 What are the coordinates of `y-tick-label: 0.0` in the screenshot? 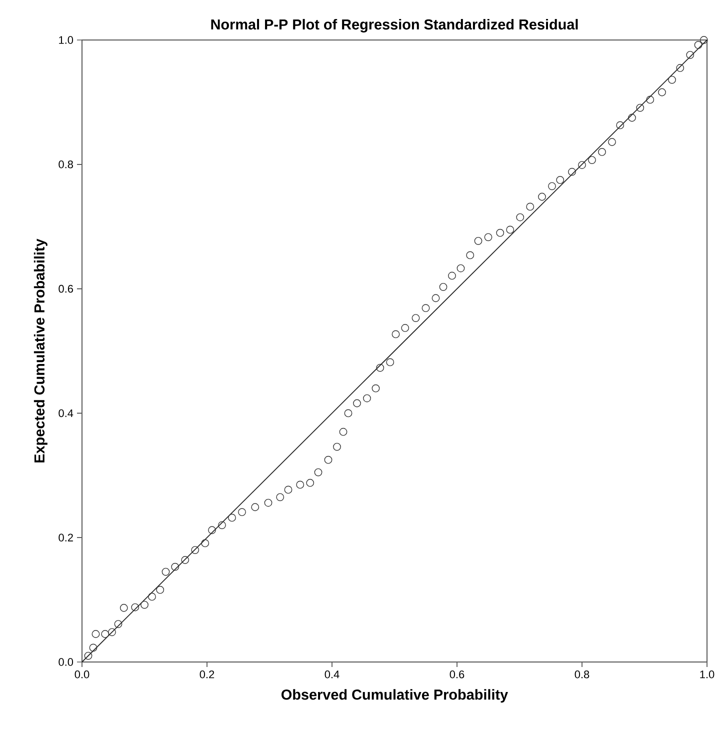 It's located at (66, 662).